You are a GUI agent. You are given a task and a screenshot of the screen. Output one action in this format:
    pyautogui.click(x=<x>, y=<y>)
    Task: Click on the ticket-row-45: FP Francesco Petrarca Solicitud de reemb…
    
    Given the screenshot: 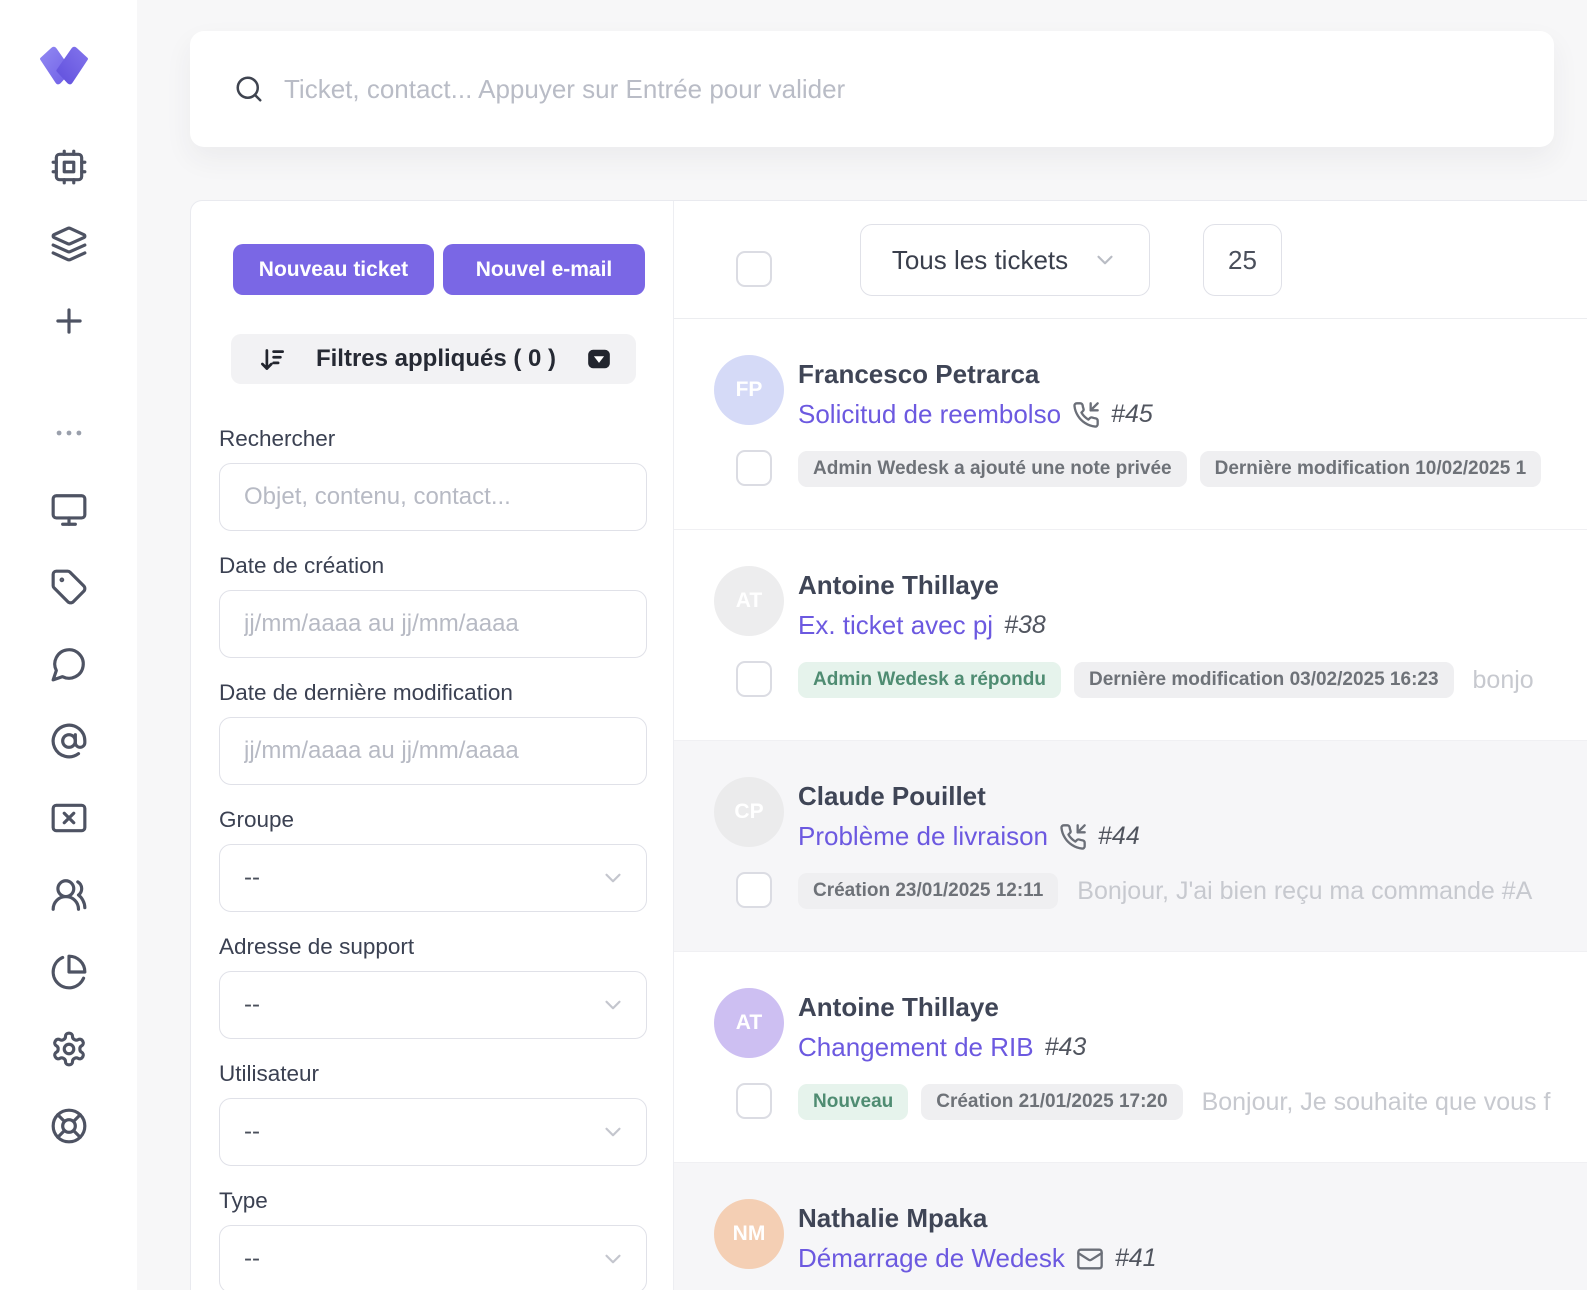 What is the action you would take?
    pyautogui.click(x=1130, y=424)
    